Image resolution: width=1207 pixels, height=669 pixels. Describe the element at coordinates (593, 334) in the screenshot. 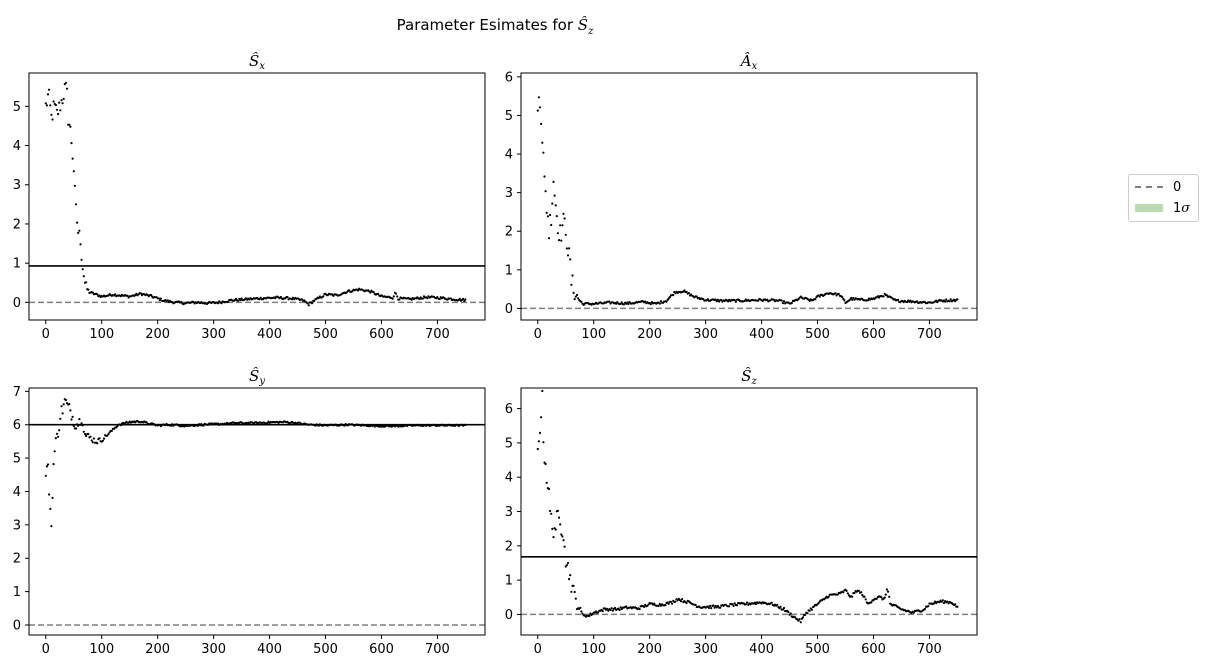

I see `x-tick-label: 100` at that location.